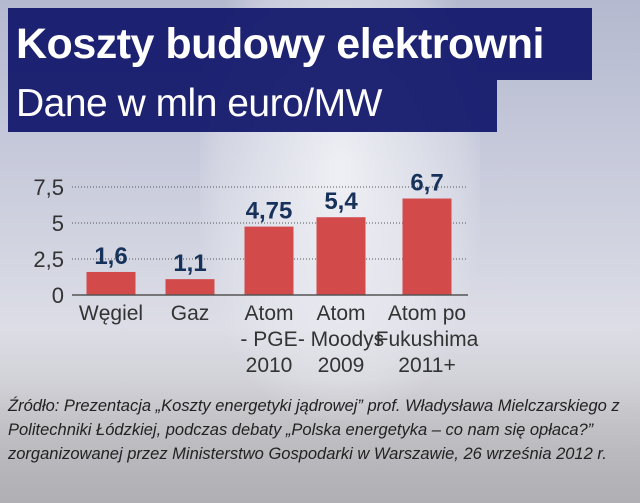 The width and height of the screenshot is (640, 503). Describe the element at coordinates (300, 44) in the screenshot. I see `chart-title: Koszty budowy elektrowni` at that location.